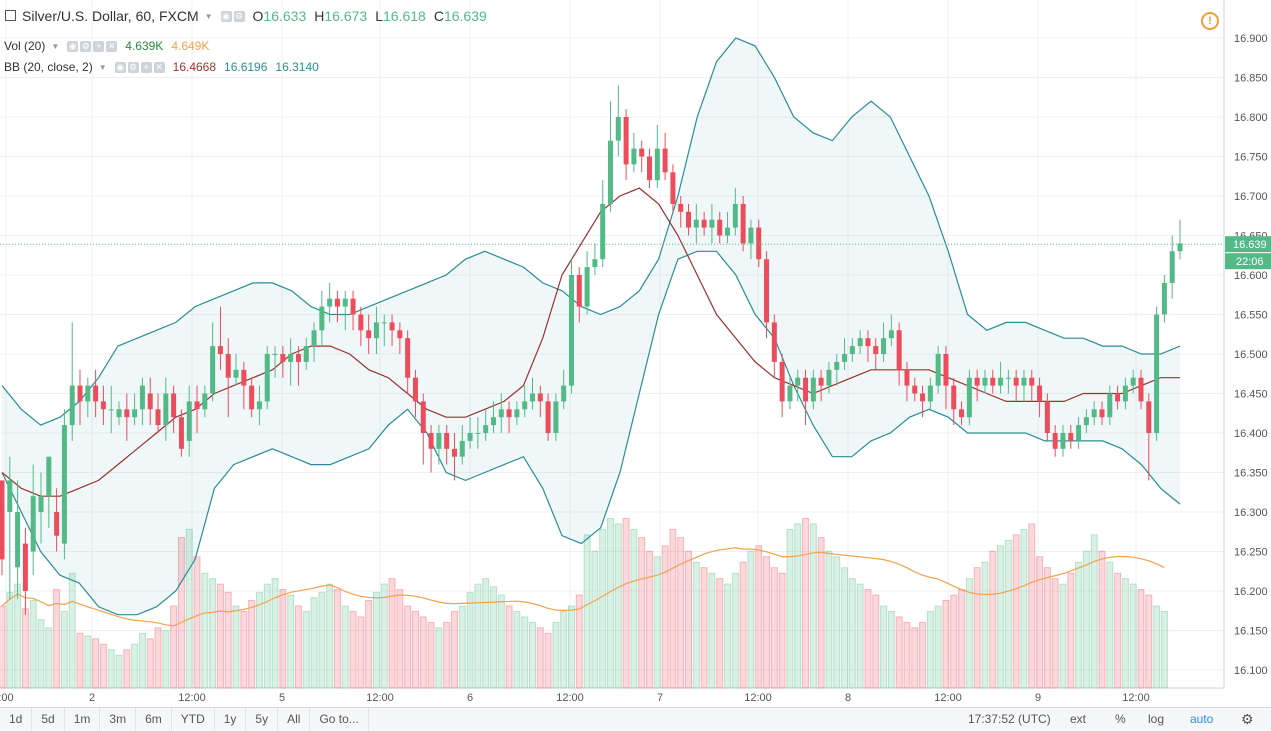  What do you see at coordinates (262, 719) in the screenshot?
I see `range-5y: 5y` at bounding box center [262, 719].